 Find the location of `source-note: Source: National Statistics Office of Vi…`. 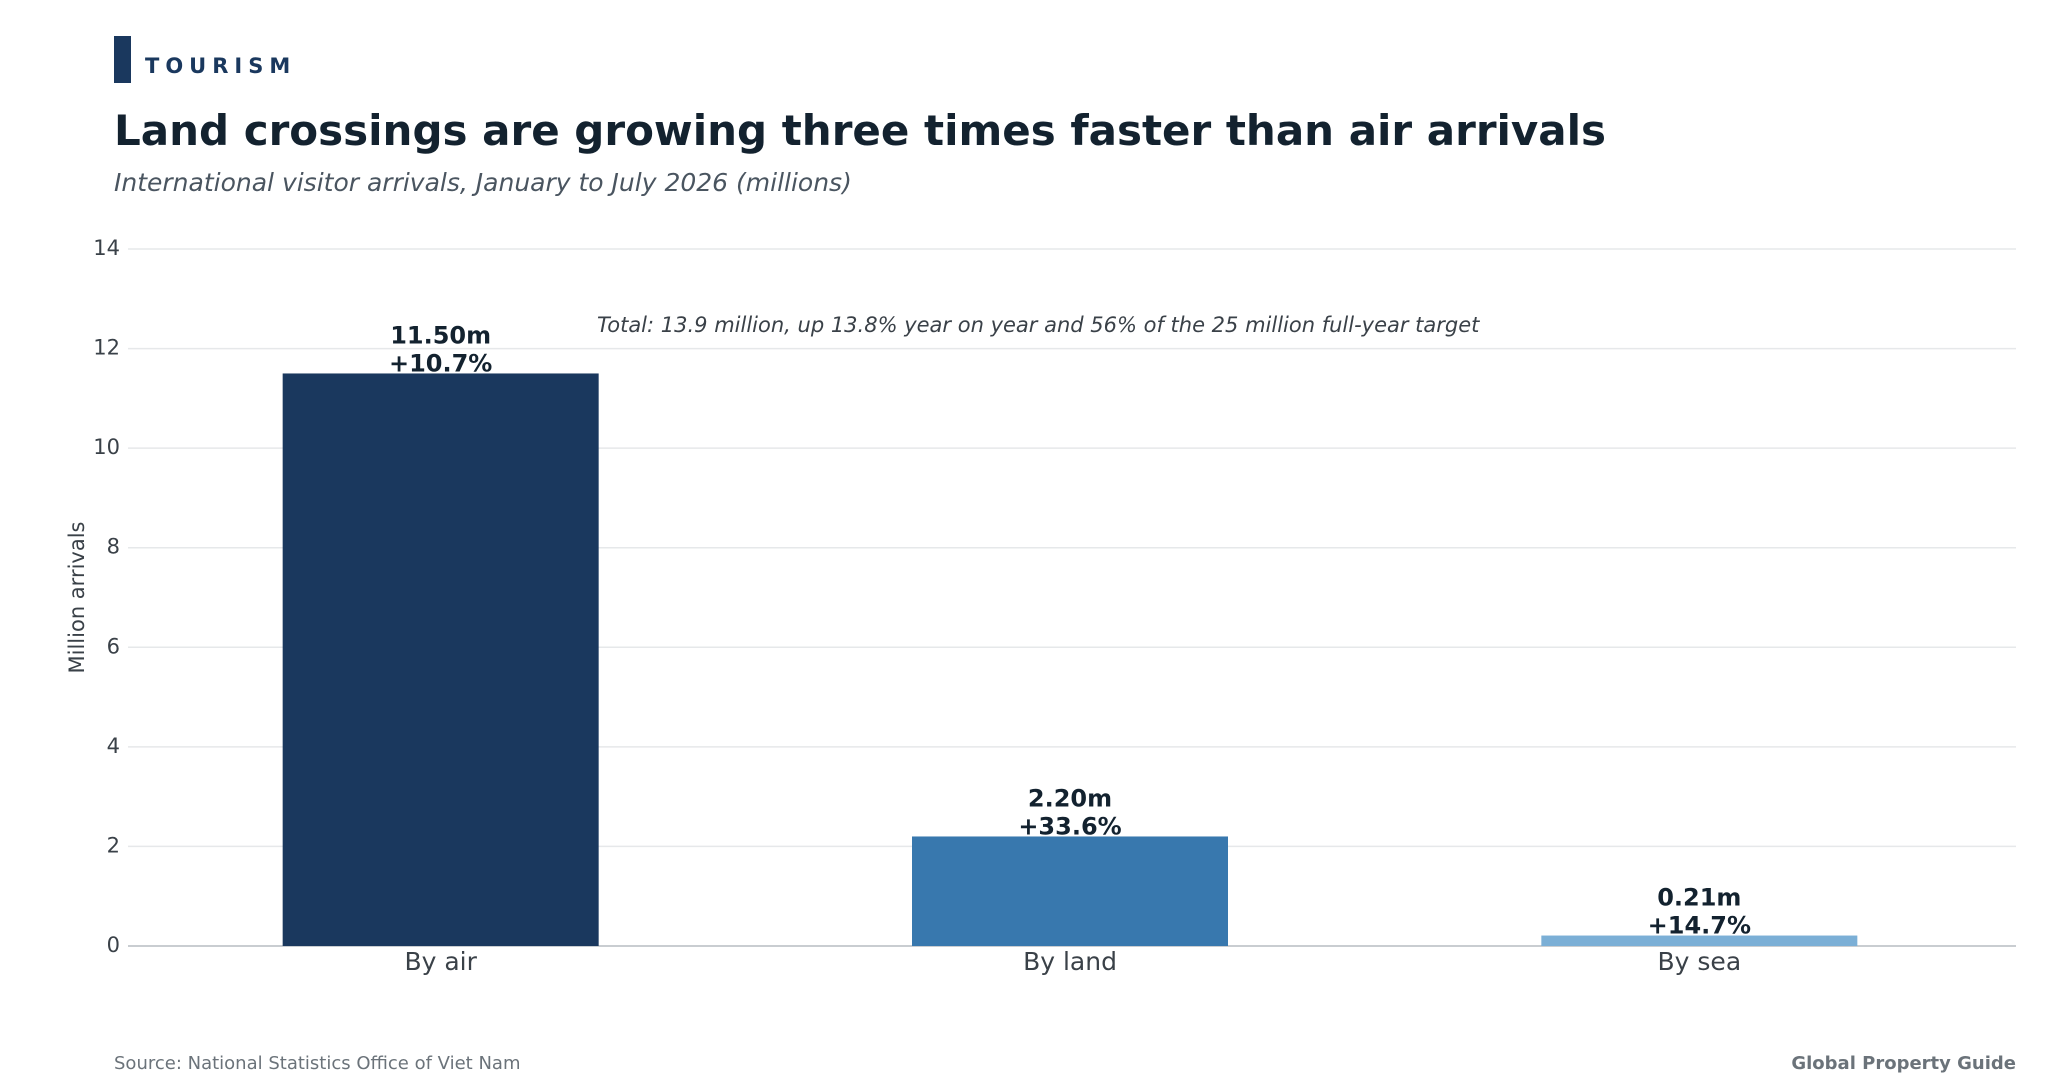

source-note: Source: National Statistics Office of Vi… is located at coordinates (317, 1063).